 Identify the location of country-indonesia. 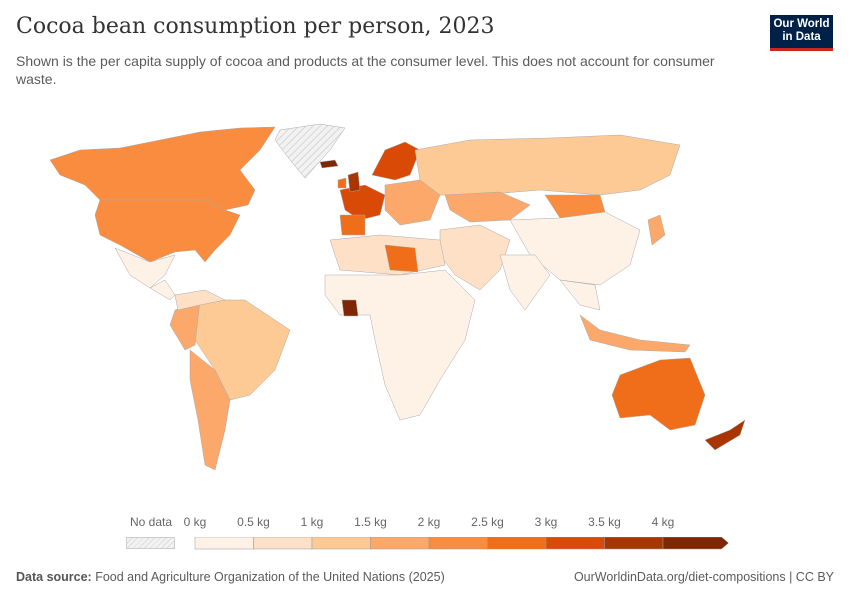
(635, 333).